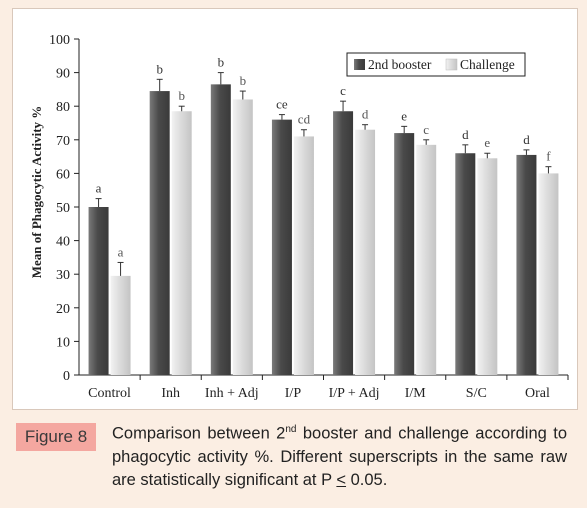 Image resolution: width=587 pixels, height=508 pixels. I want to click on x-tick-label: I/P + Adj, so click(354, 393).